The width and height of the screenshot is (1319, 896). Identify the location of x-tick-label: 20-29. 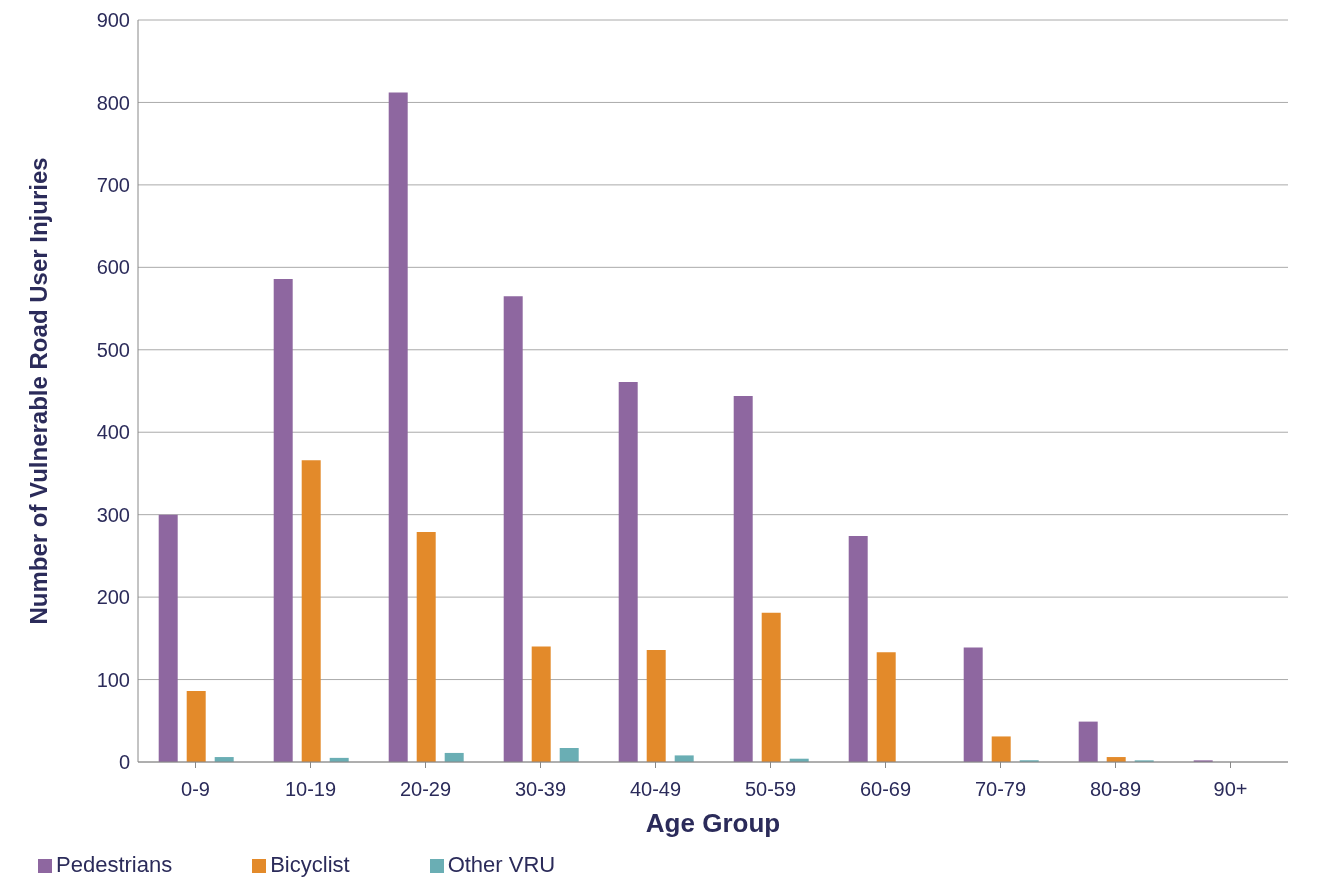
(425, 789).